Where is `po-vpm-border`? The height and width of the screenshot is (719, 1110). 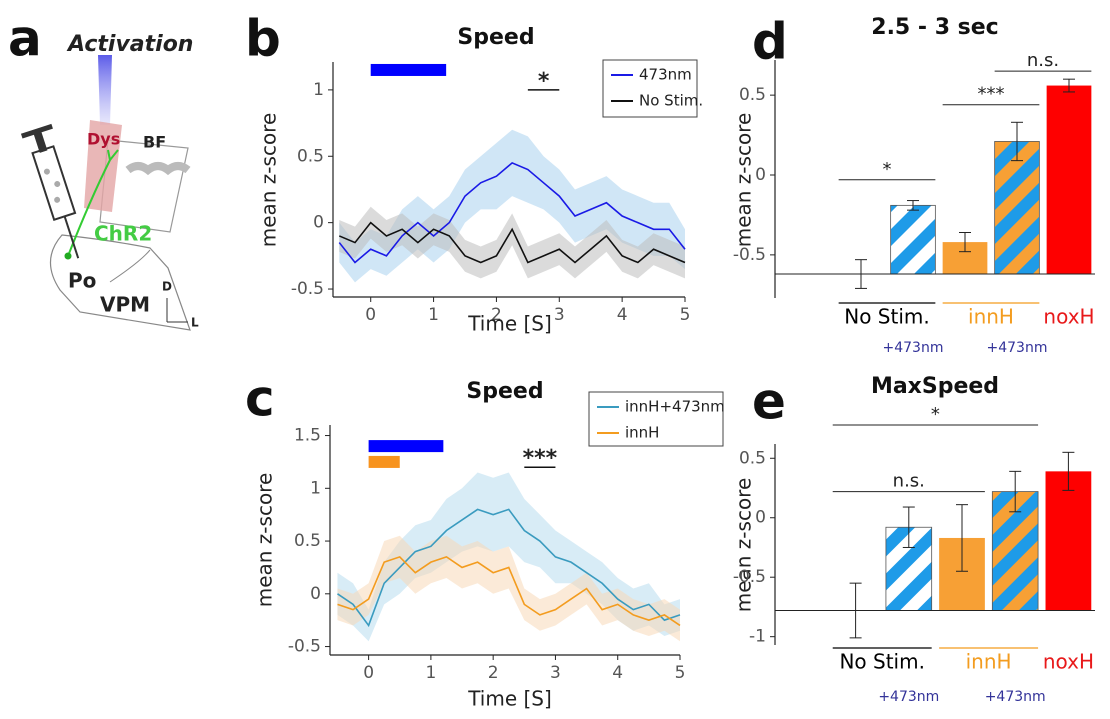 po-vpm-border is located at coordinates (130, 266).